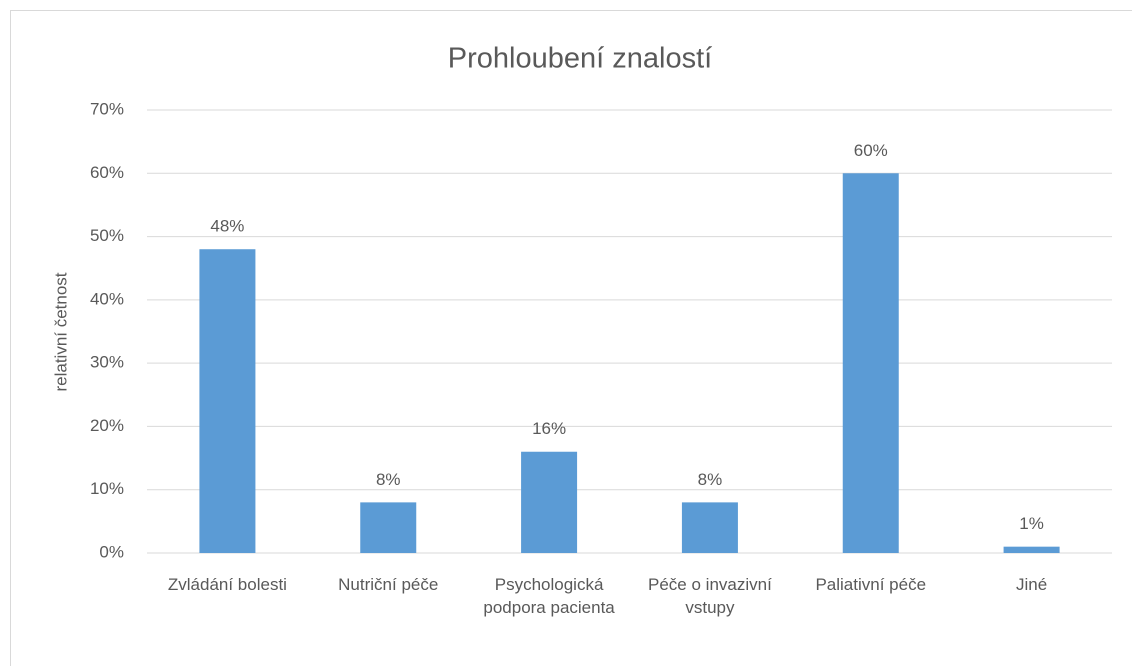 The image size is (1132, 666). Describe the element at coordinates (549, 596) in the screenshot. I see `x-tick-label: Psychologická podpora pacienta` at that location.